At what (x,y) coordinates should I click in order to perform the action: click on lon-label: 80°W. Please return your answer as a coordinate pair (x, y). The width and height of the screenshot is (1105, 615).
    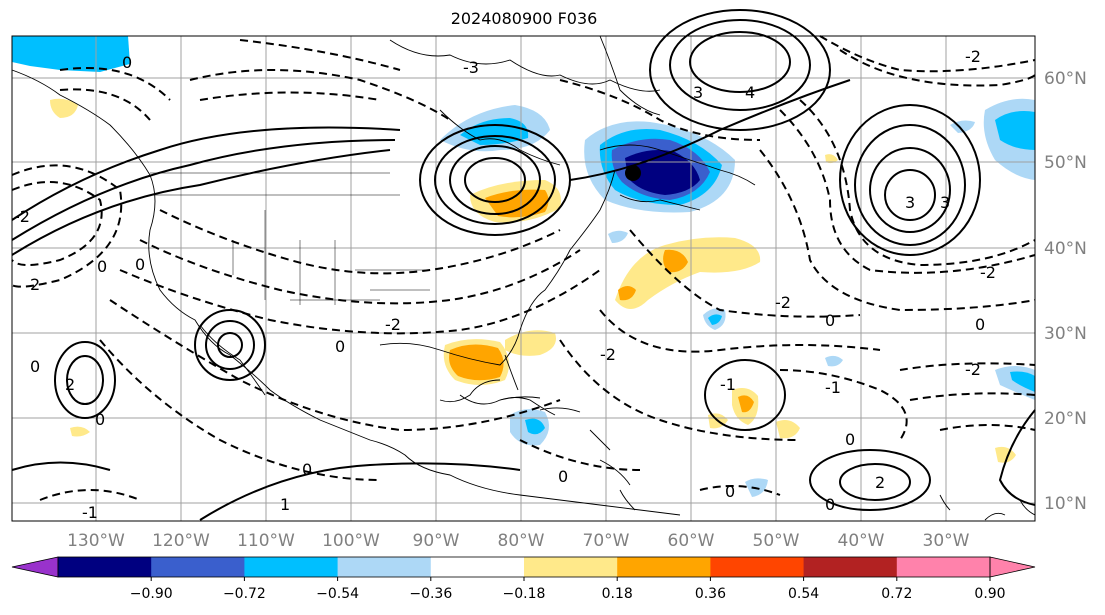
    Looking at the image, I should click on (521, 541).